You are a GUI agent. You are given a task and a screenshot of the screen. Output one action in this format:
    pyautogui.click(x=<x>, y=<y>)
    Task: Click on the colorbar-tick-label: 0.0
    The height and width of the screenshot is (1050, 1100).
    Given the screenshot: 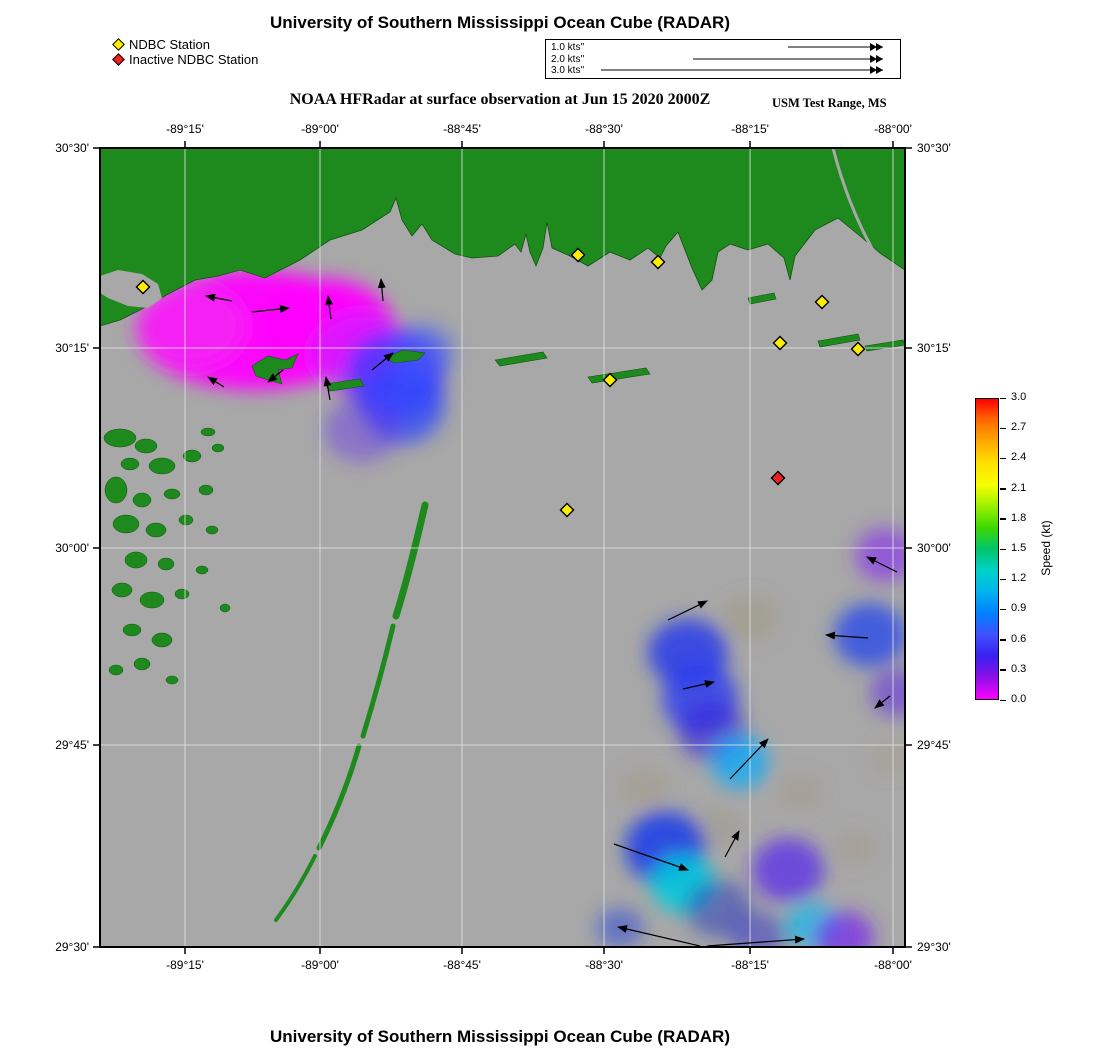 What is the action you would take?
    pyautogui.click(x=1019, y=699)
    